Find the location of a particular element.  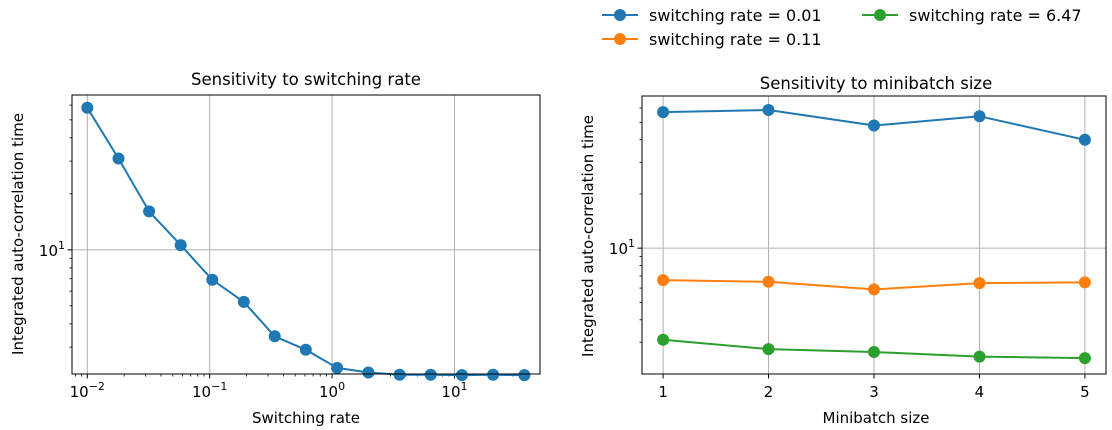

x-tick-label: 10⁻² is located at coordinates (87, 390).